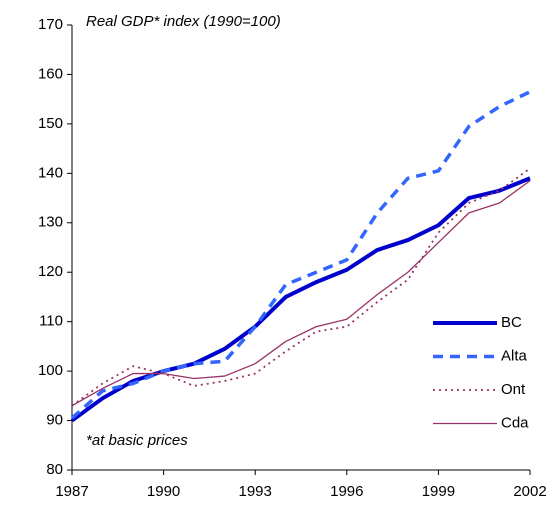 This screenshot has height=508, width=555. Describe the element at coordinates (71, 491) in the screenshot. I see `x-tick-label: 1987` at that location.